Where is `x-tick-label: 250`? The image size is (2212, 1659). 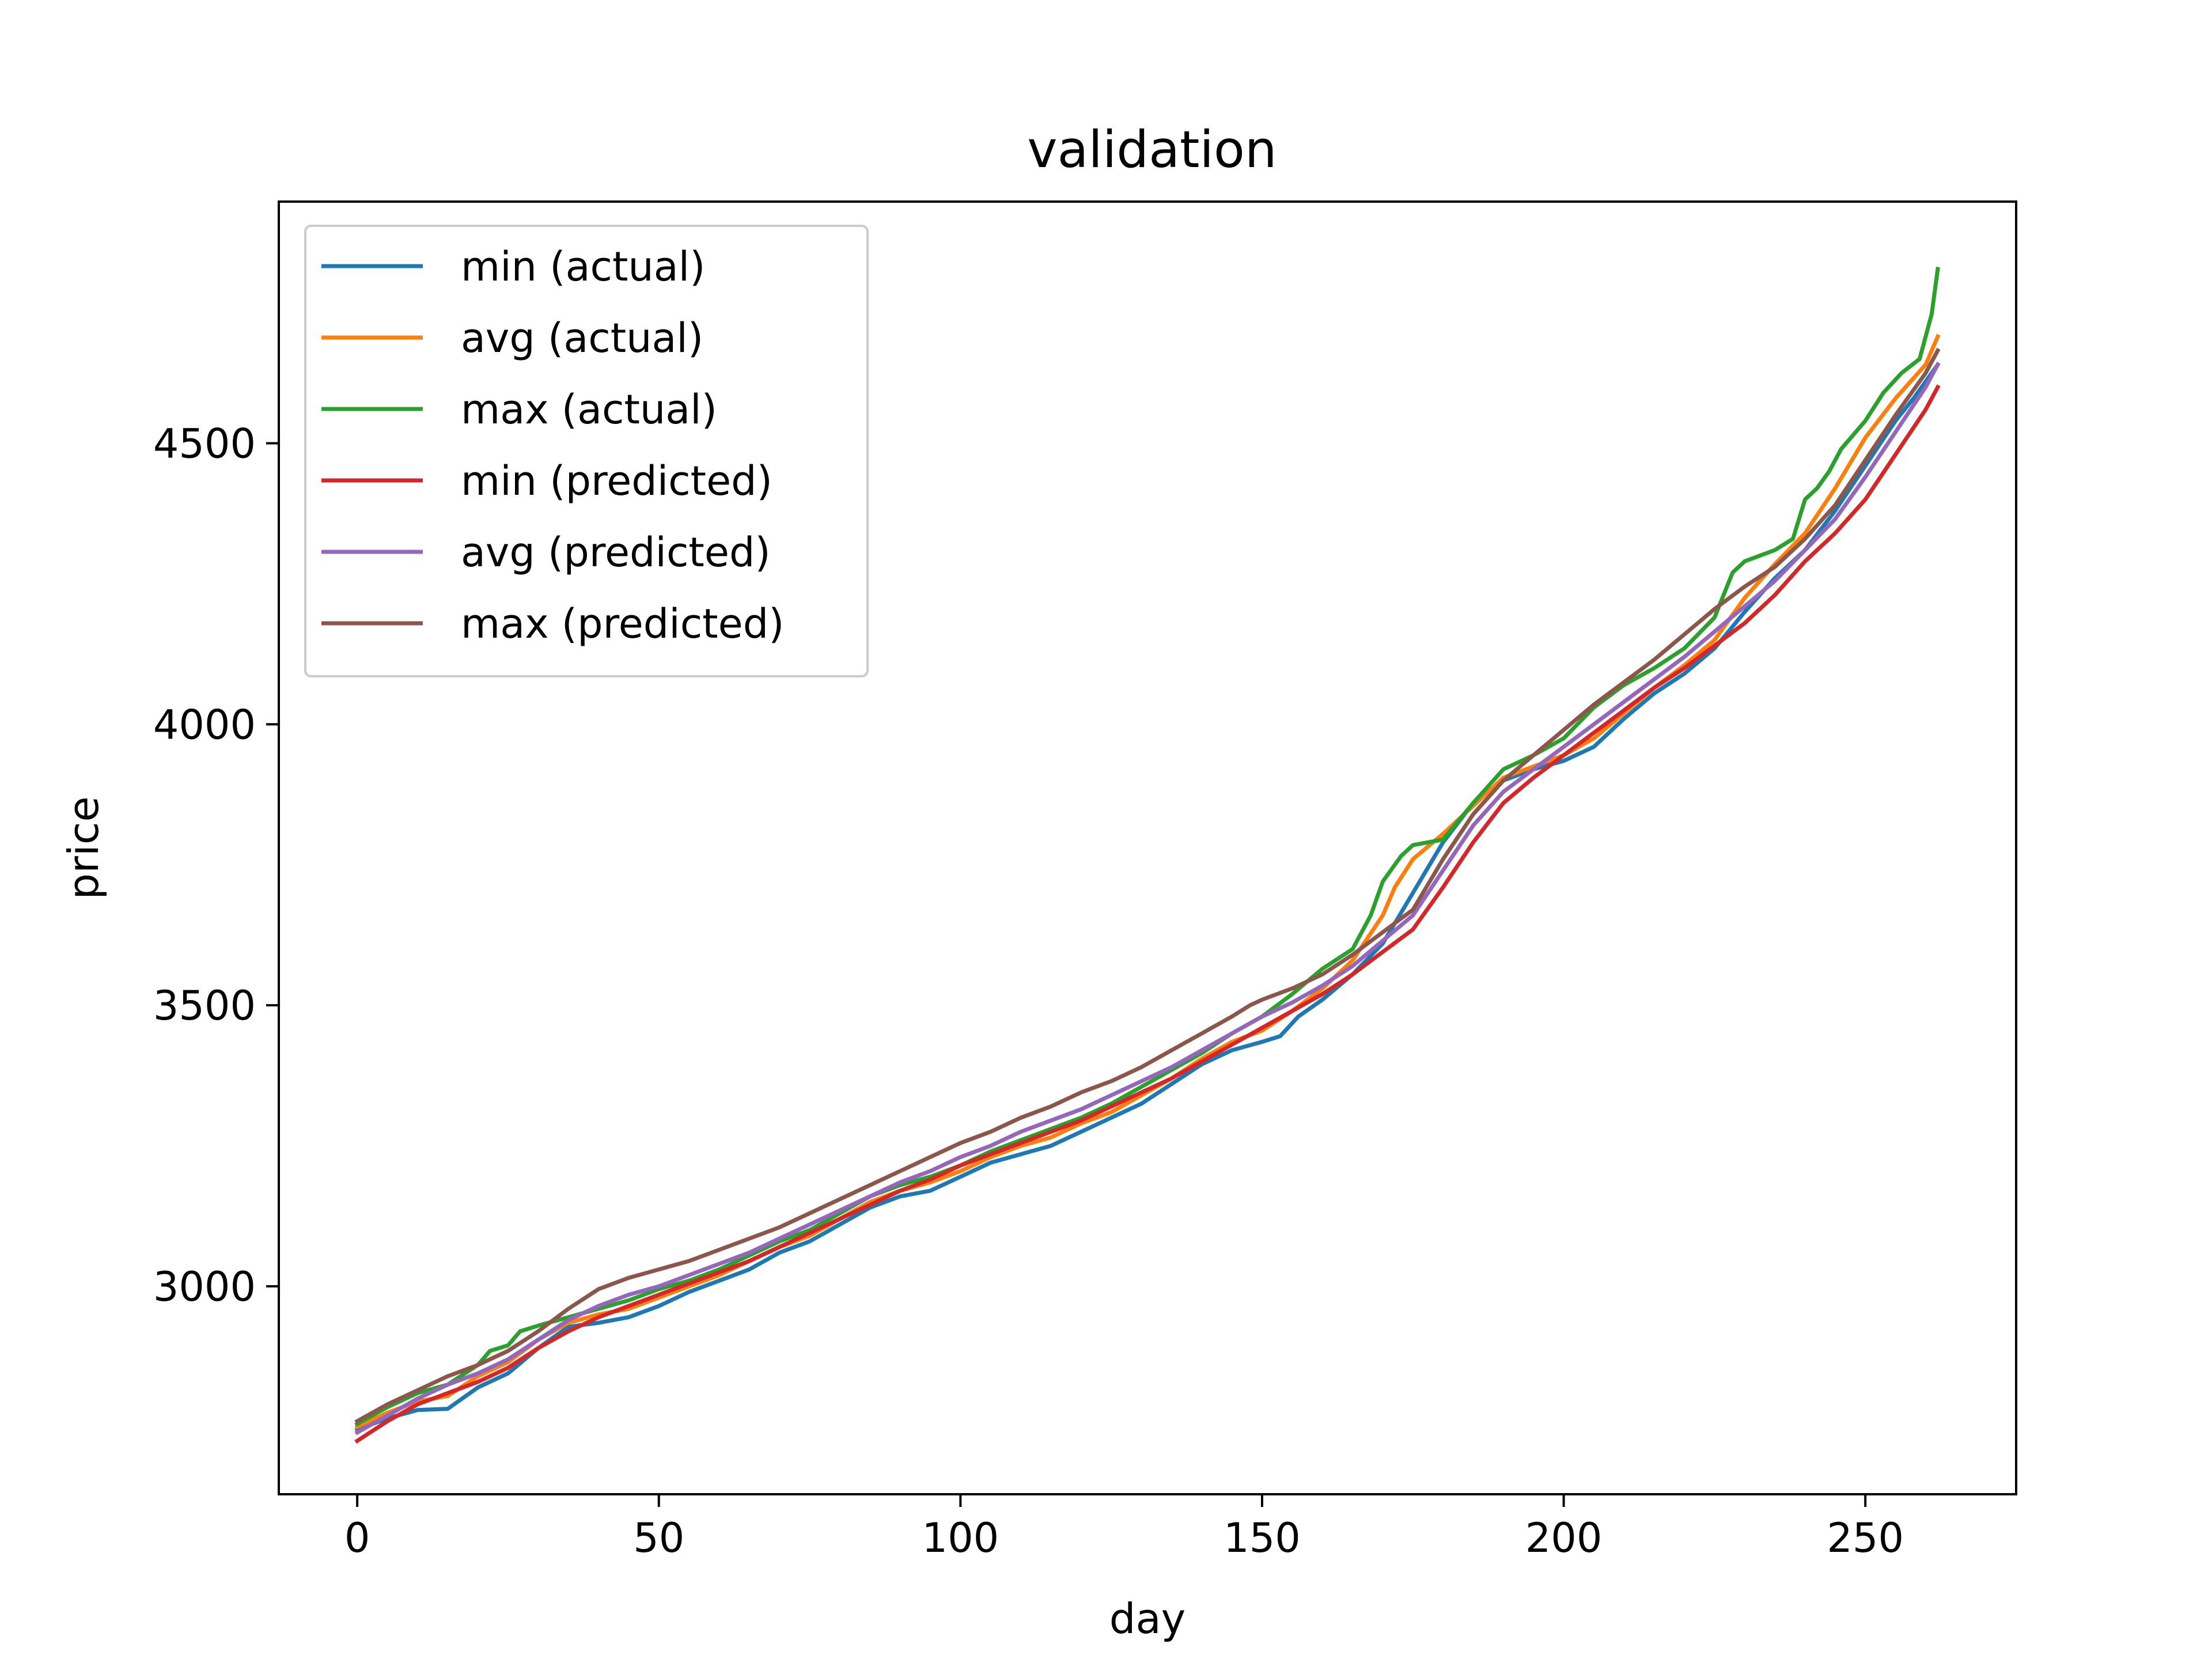 x-tick-label: 250 is located at coordinates (1865, 1538).